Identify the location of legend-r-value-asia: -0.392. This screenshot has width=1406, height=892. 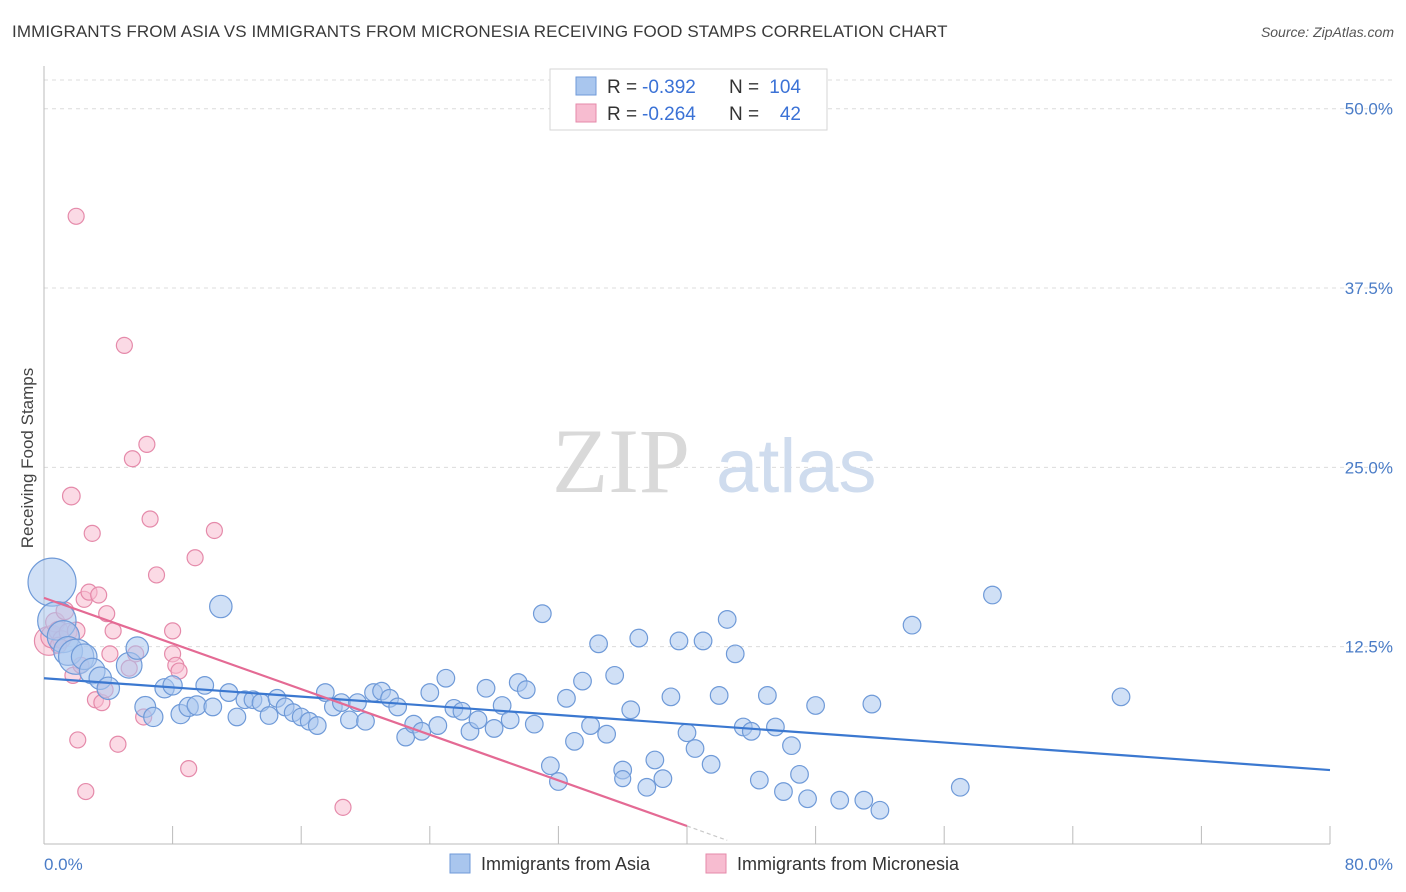
(669, 87).